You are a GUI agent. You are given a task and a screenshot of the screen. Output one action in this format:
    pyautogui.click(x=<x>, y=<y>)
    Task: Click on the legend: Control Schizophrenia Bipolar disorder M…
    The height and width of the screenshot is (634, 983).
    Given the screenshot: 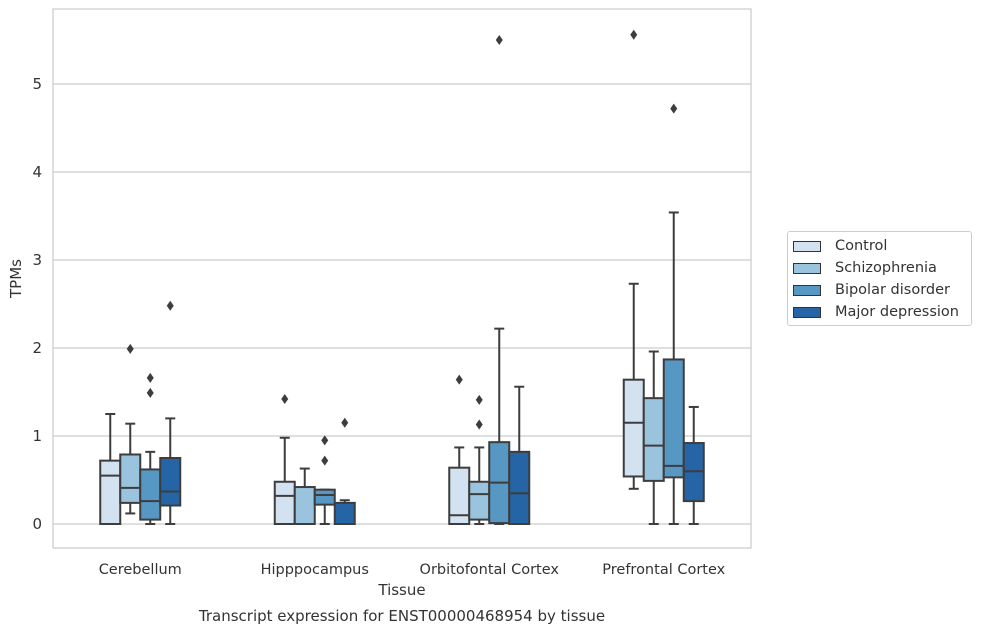 What is the action you would take?
    pyautogui.click(x=879, y=278)
    